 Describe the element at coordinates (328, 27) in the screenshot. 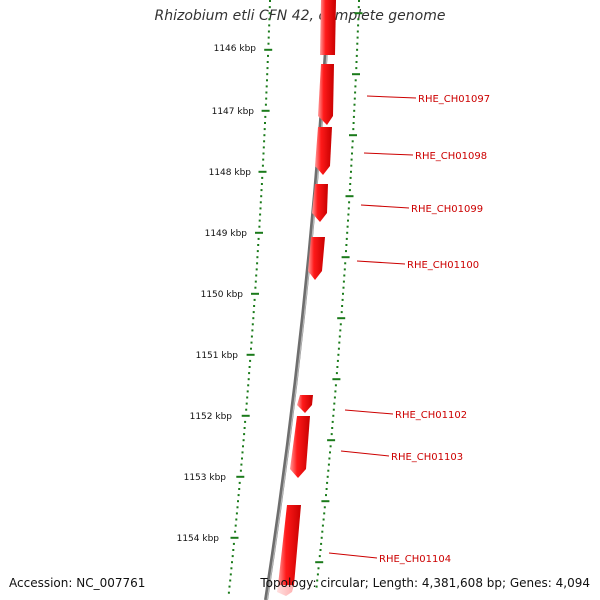

I see `gene-arrow` at that location.